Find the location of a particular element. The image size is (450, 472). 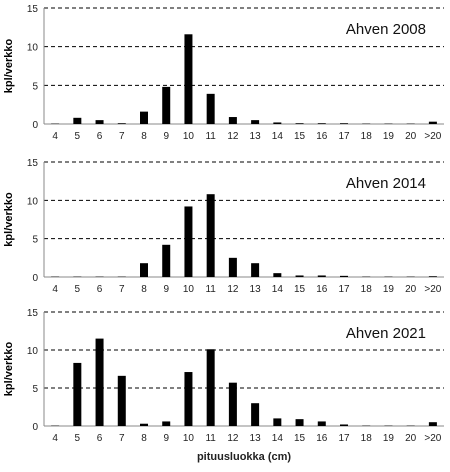

bar->20 is located at coordinates (433, 424).